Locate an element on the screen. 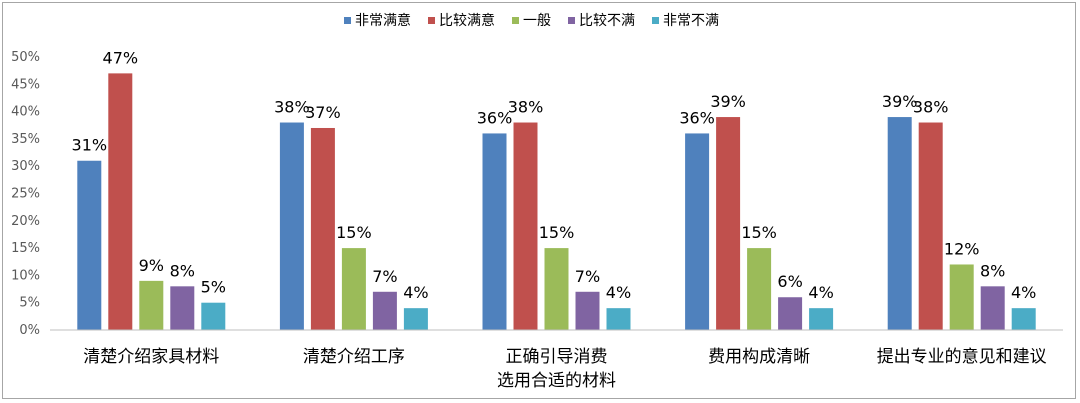  data-label: 47% is located at coordinates (121, 57).